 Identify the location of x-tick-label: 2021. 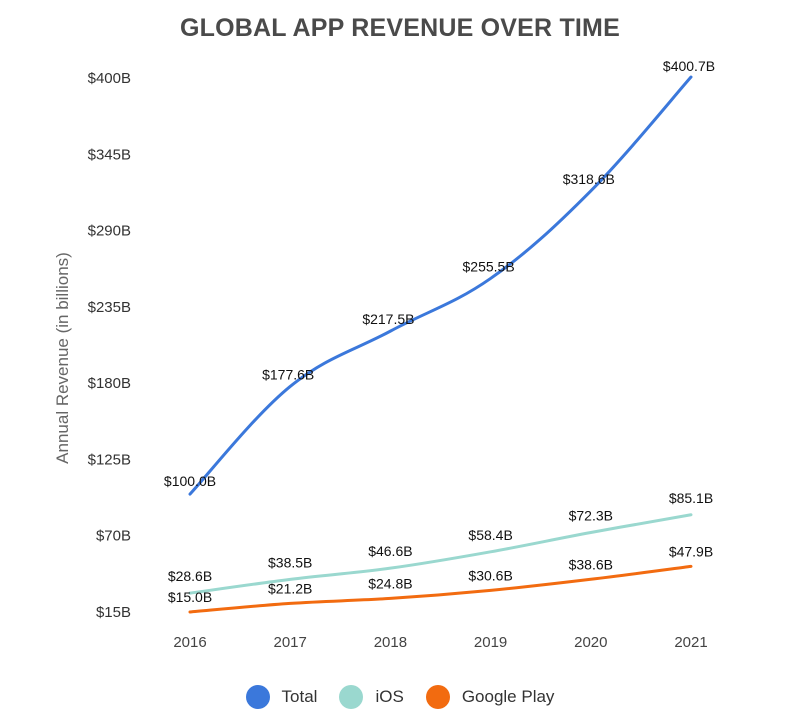
(690, 642).